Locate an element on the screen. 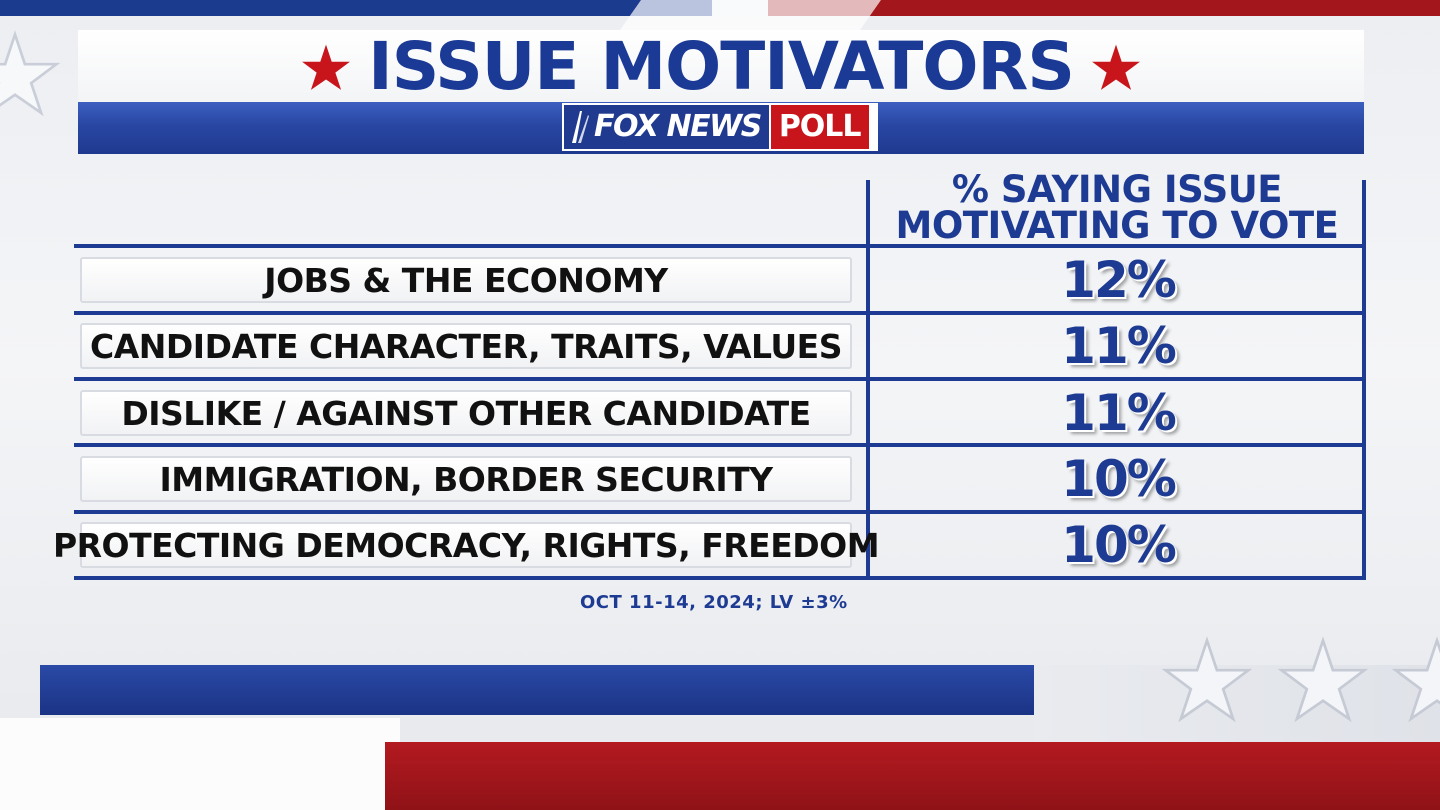  row-label: CANDIDATE CHARACTER, TRAITS, VALUES is located at coordinates (466, 346).